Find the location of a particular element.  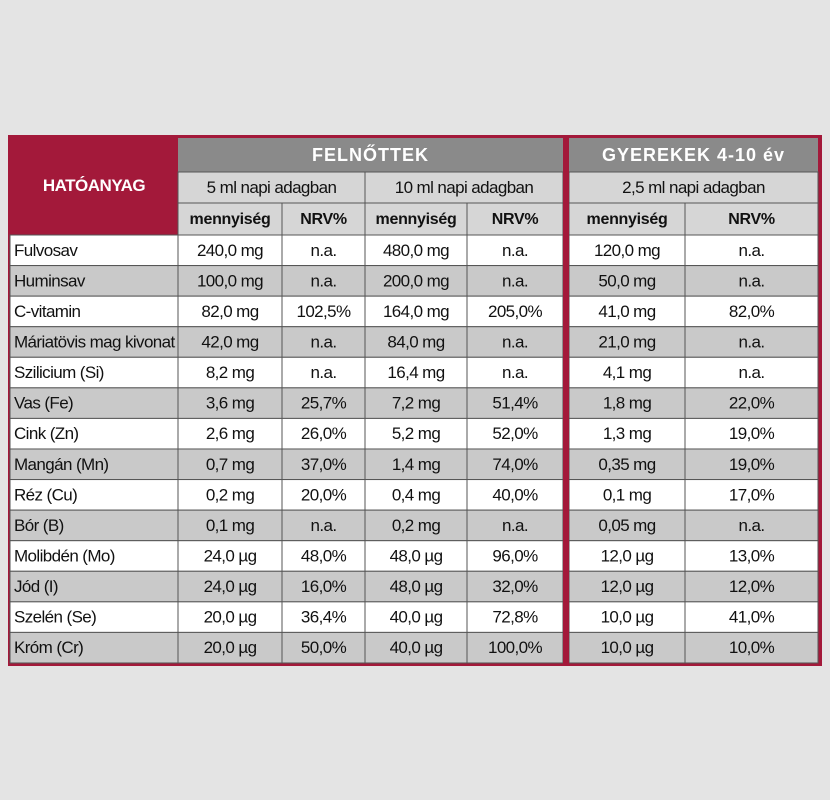

cell-value: 42,0 mg is located at coordinates (229, 341).